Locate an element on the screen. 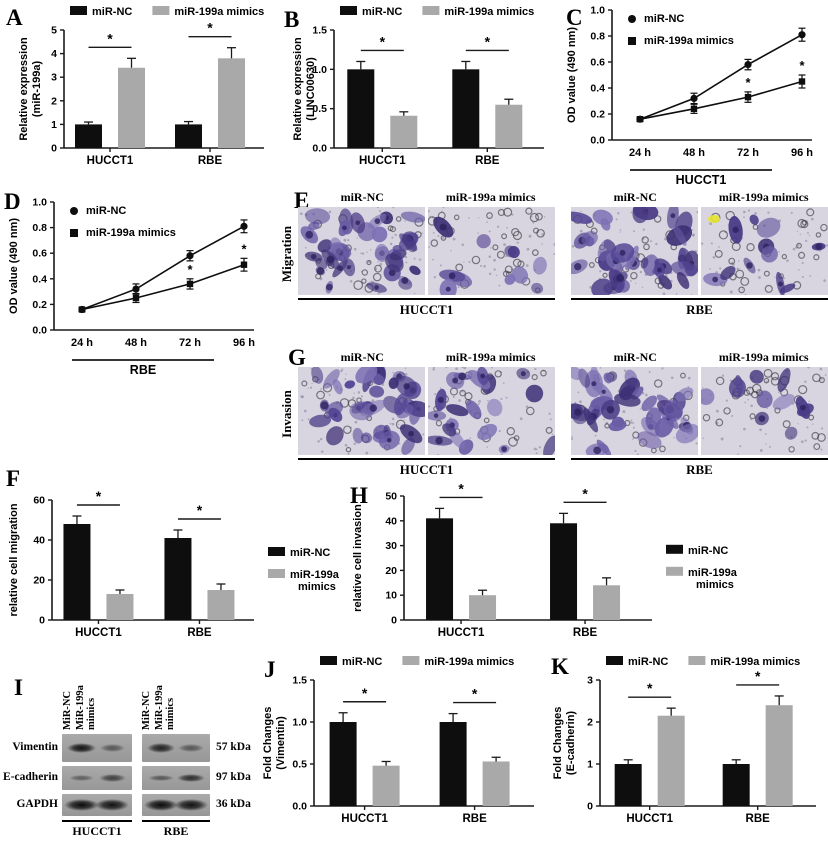 Image resolution: width=828 pixels, height=843 pixels. y-tick-label: 20 is located at coordinates (391, 571).